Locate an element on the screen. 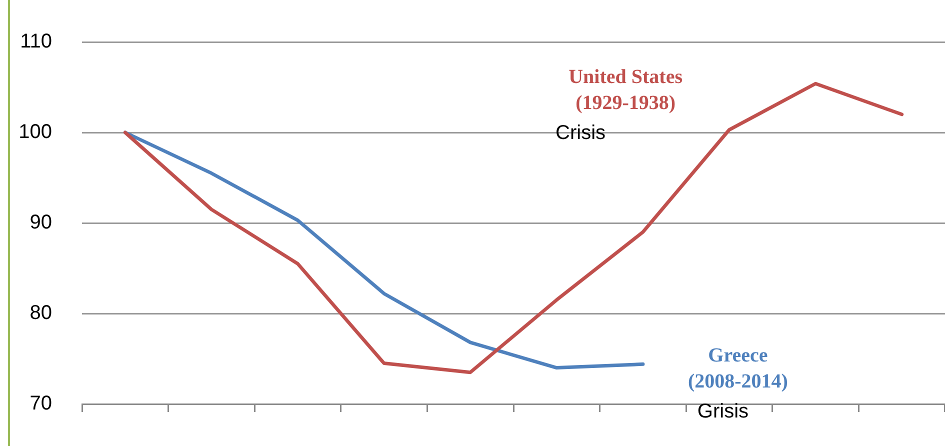  y-tick-label: 90 is located at coordinates (41, 223).